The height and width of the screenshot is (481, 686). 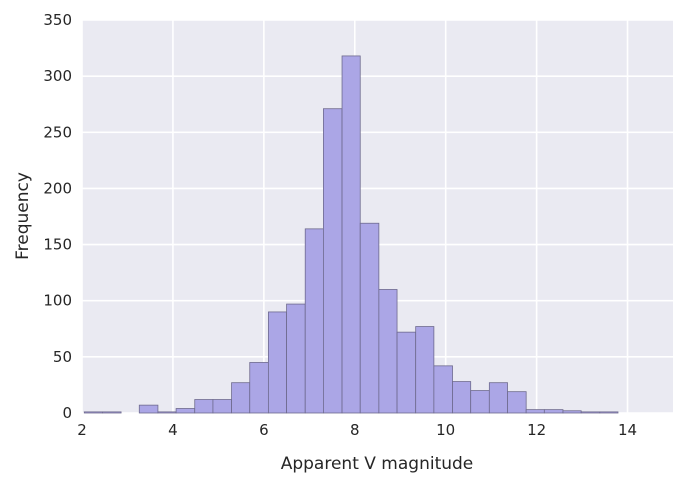 What do you see at coordinates (445, 430) in the screenshot?
I see `x-tick-label: 10` at bounding box center [445, 430].